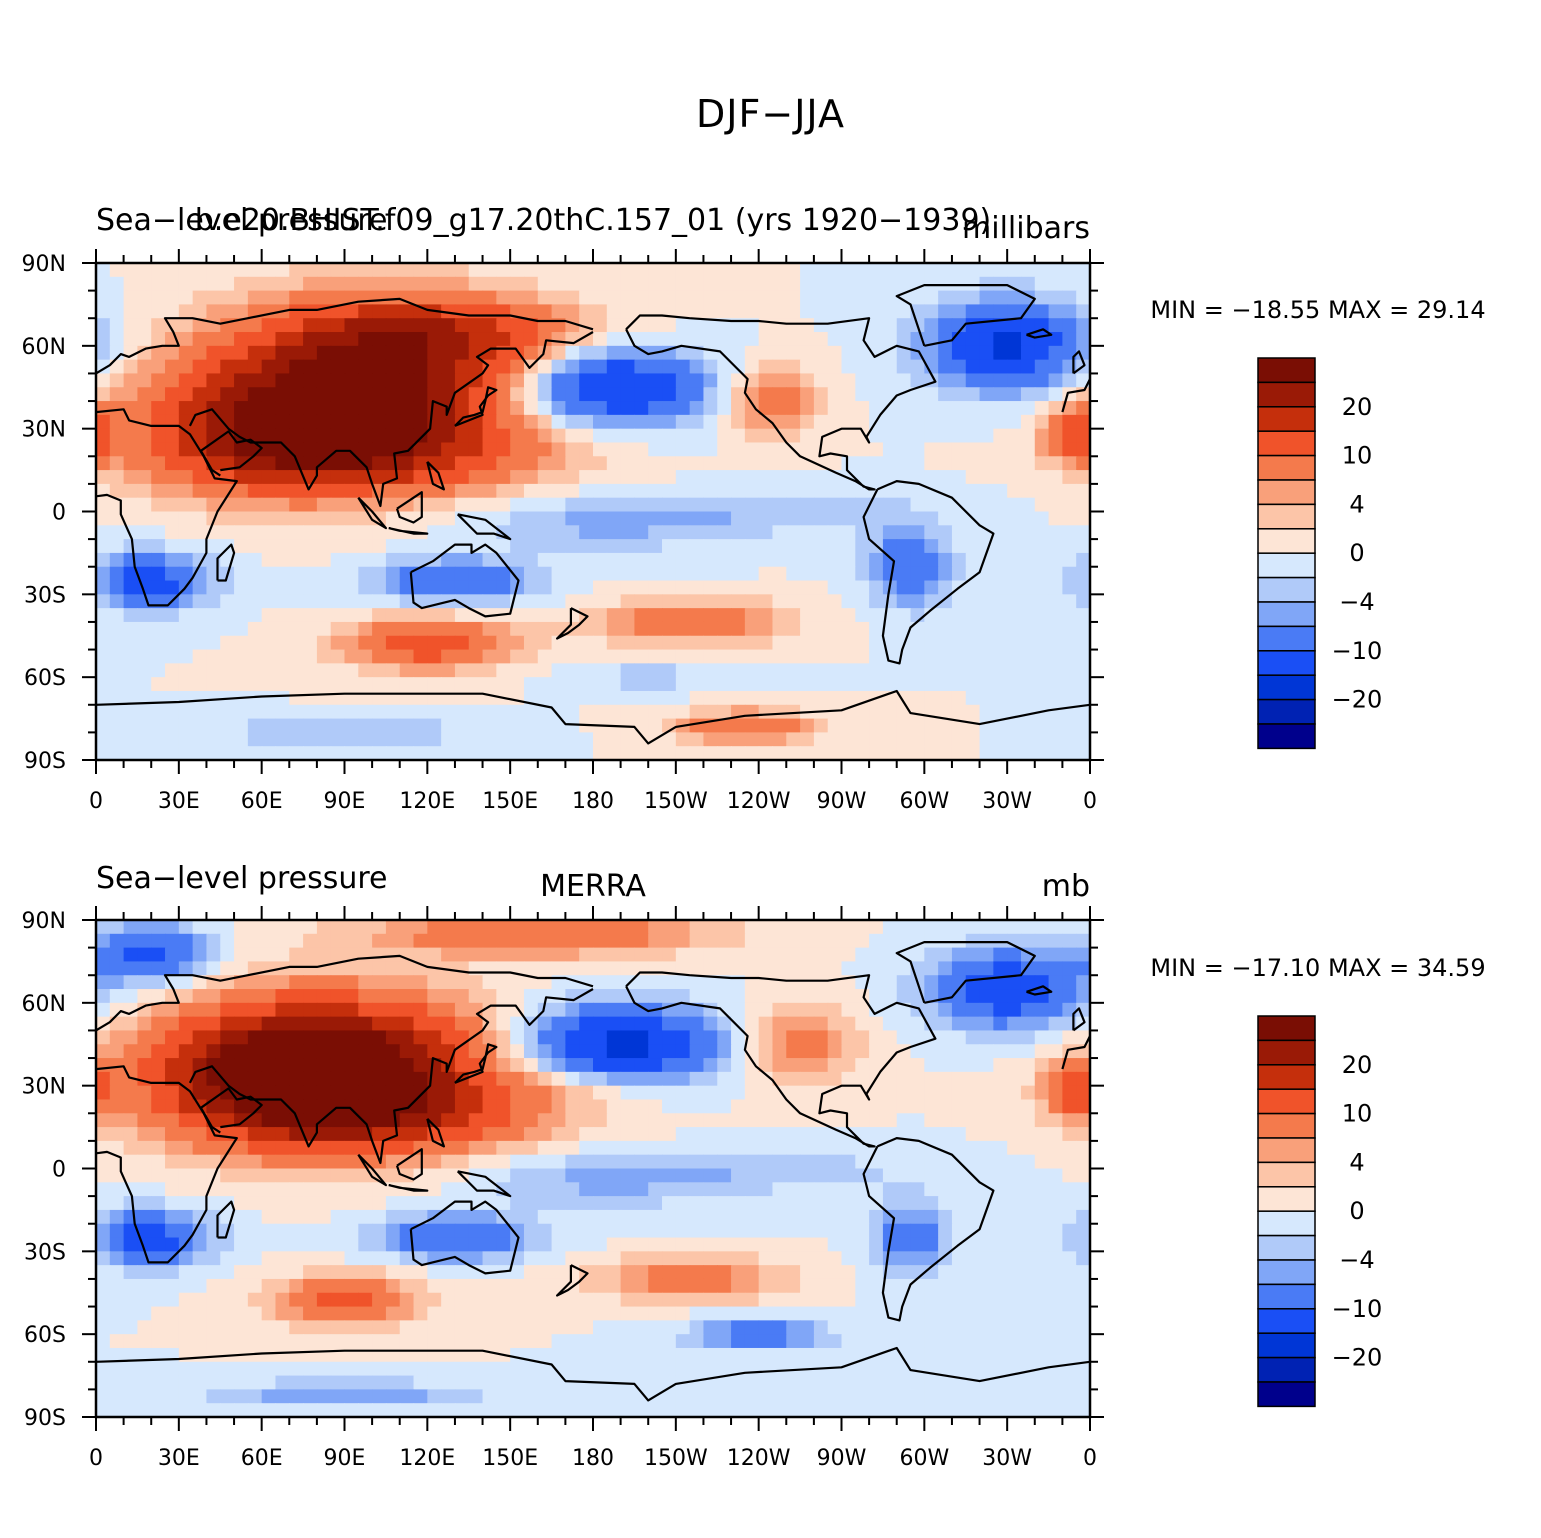  I want to click on panel-title-left: Sea−level pressure, so click(241, 220).